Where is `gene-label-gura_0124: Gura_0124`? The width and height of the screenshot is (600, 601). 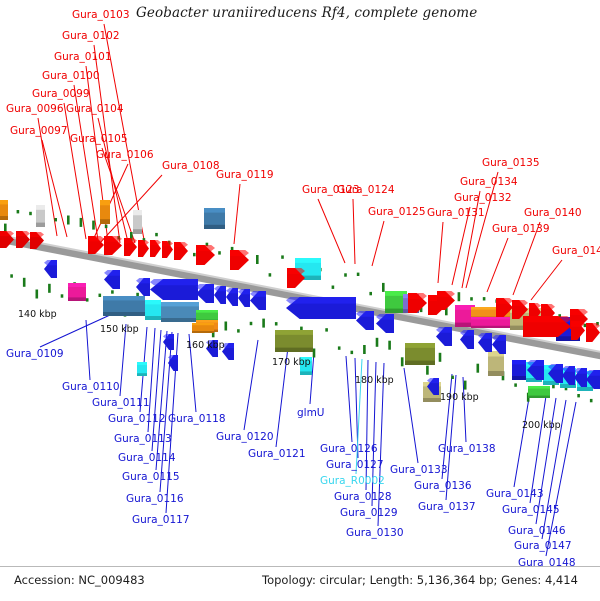
gene-label-gura_0124: Gura_0124 is located at coordinates (366, 190).